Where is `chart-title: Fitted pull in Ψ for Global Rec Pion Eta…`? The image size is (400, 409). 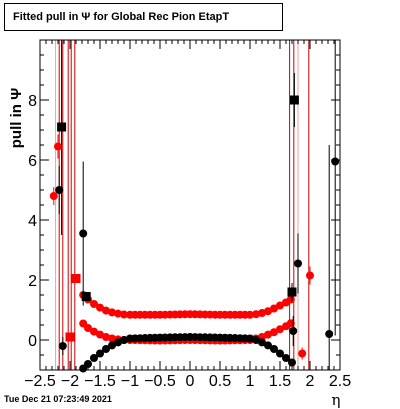
chart-title: Fitted pull in Ψ for Global Rec Pion Eta… is located at coordinates (143, 17).